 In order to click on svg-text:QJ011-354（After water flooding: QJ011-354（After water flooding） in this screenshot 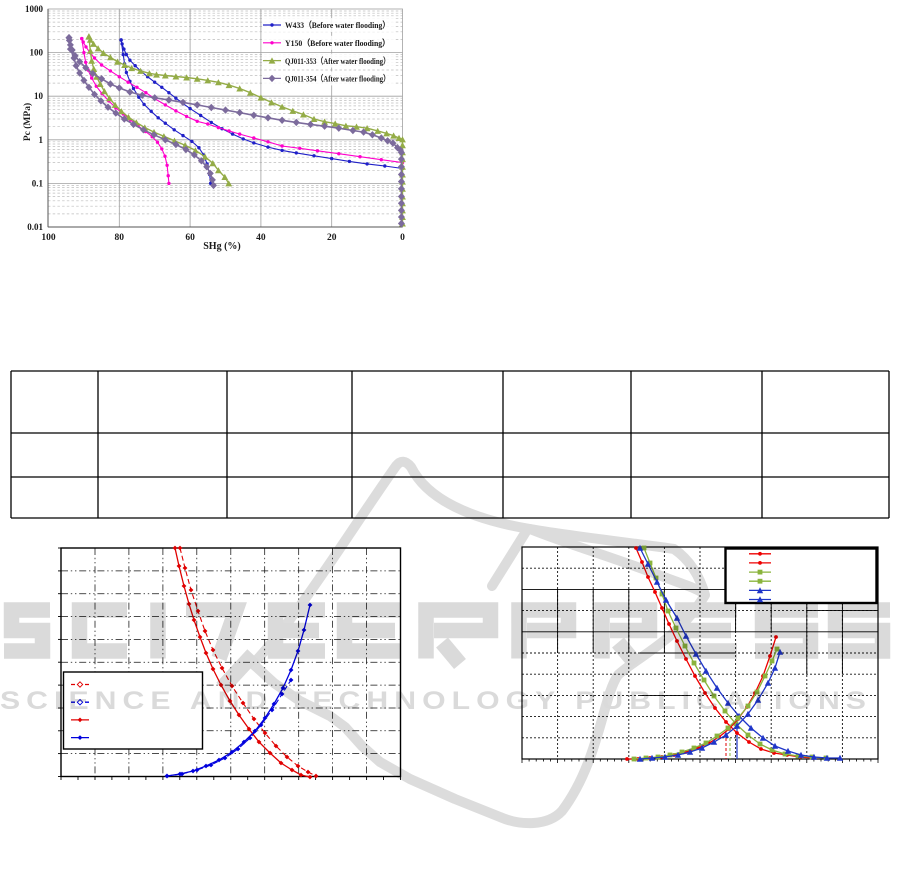, I will do `click(337, 79)`.